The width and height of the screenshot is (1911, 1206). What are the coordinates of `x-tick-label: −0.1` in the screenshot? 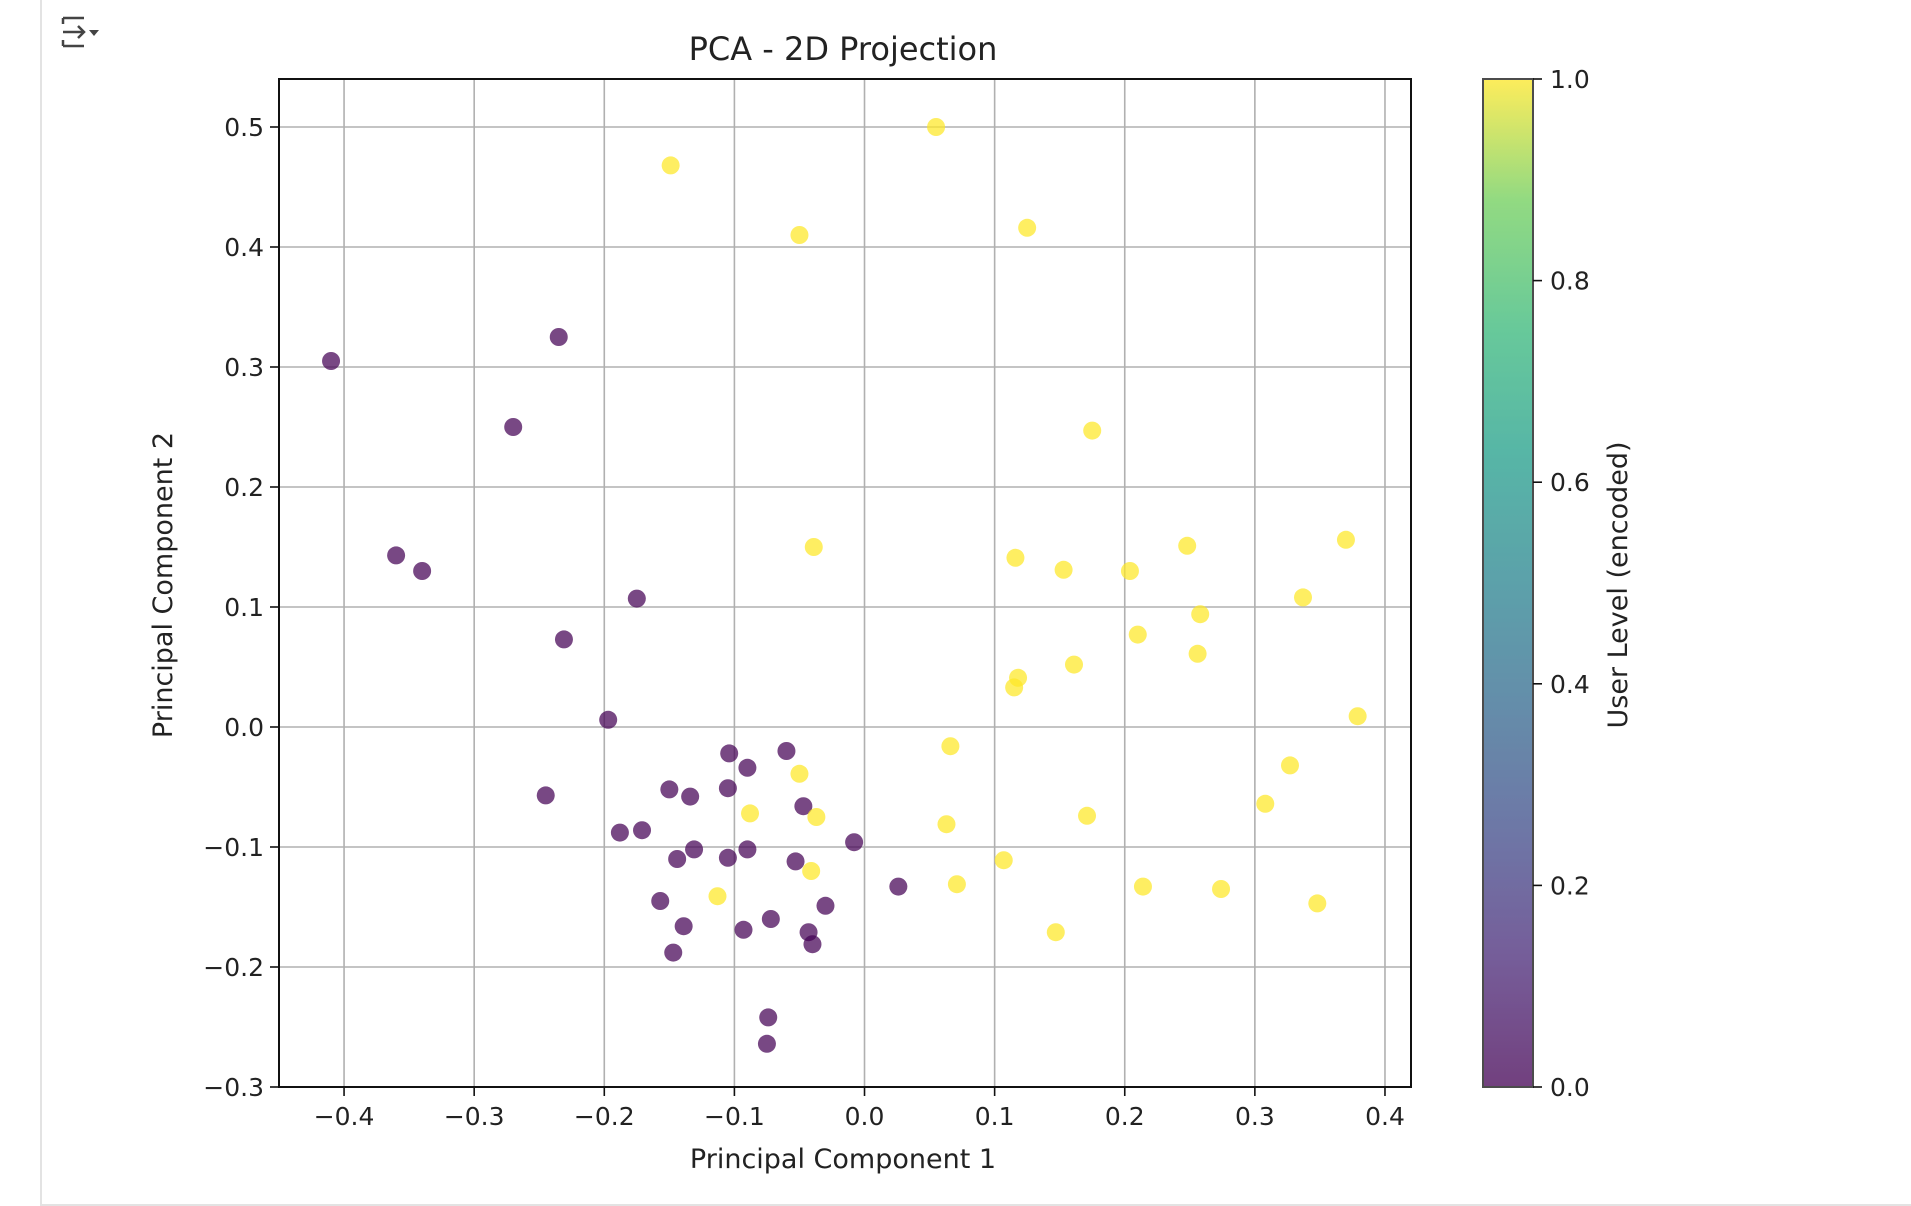 It's located at (734, 1116).